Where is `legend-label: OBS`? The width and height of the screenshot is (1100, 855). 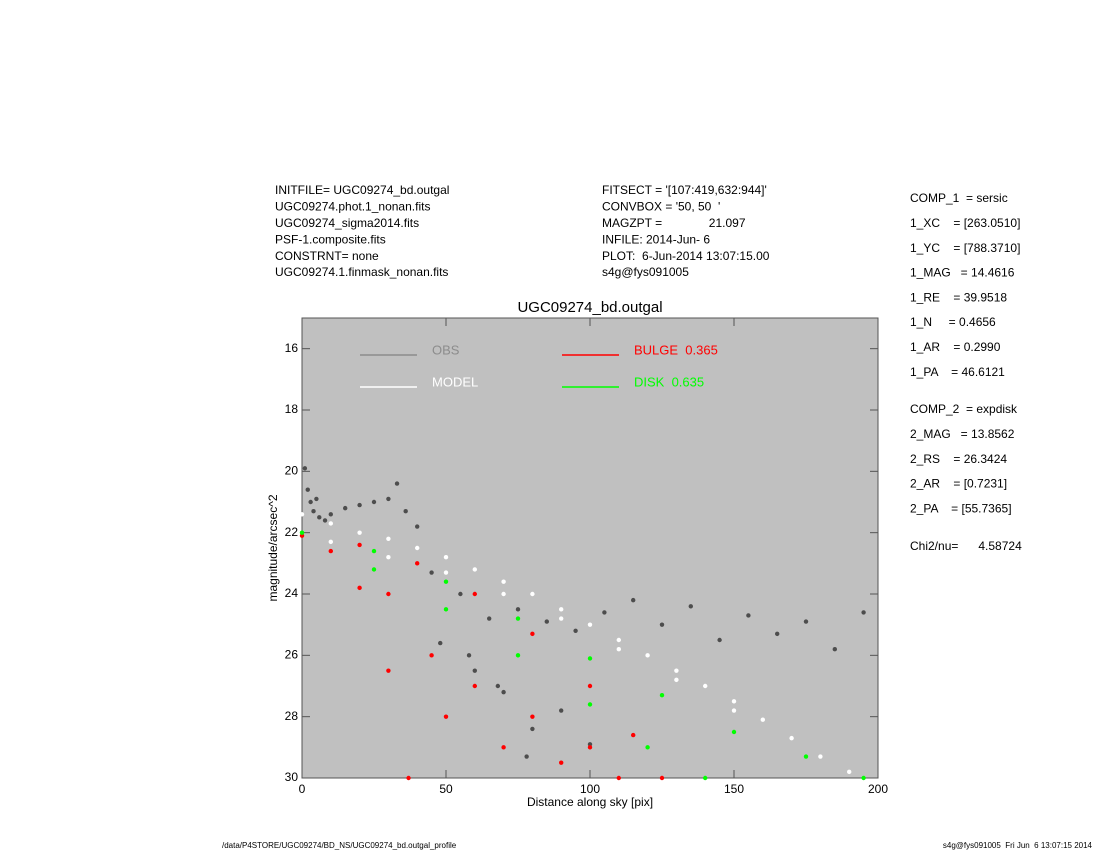 legend-label: OBS is located at coordinates (446, 349).